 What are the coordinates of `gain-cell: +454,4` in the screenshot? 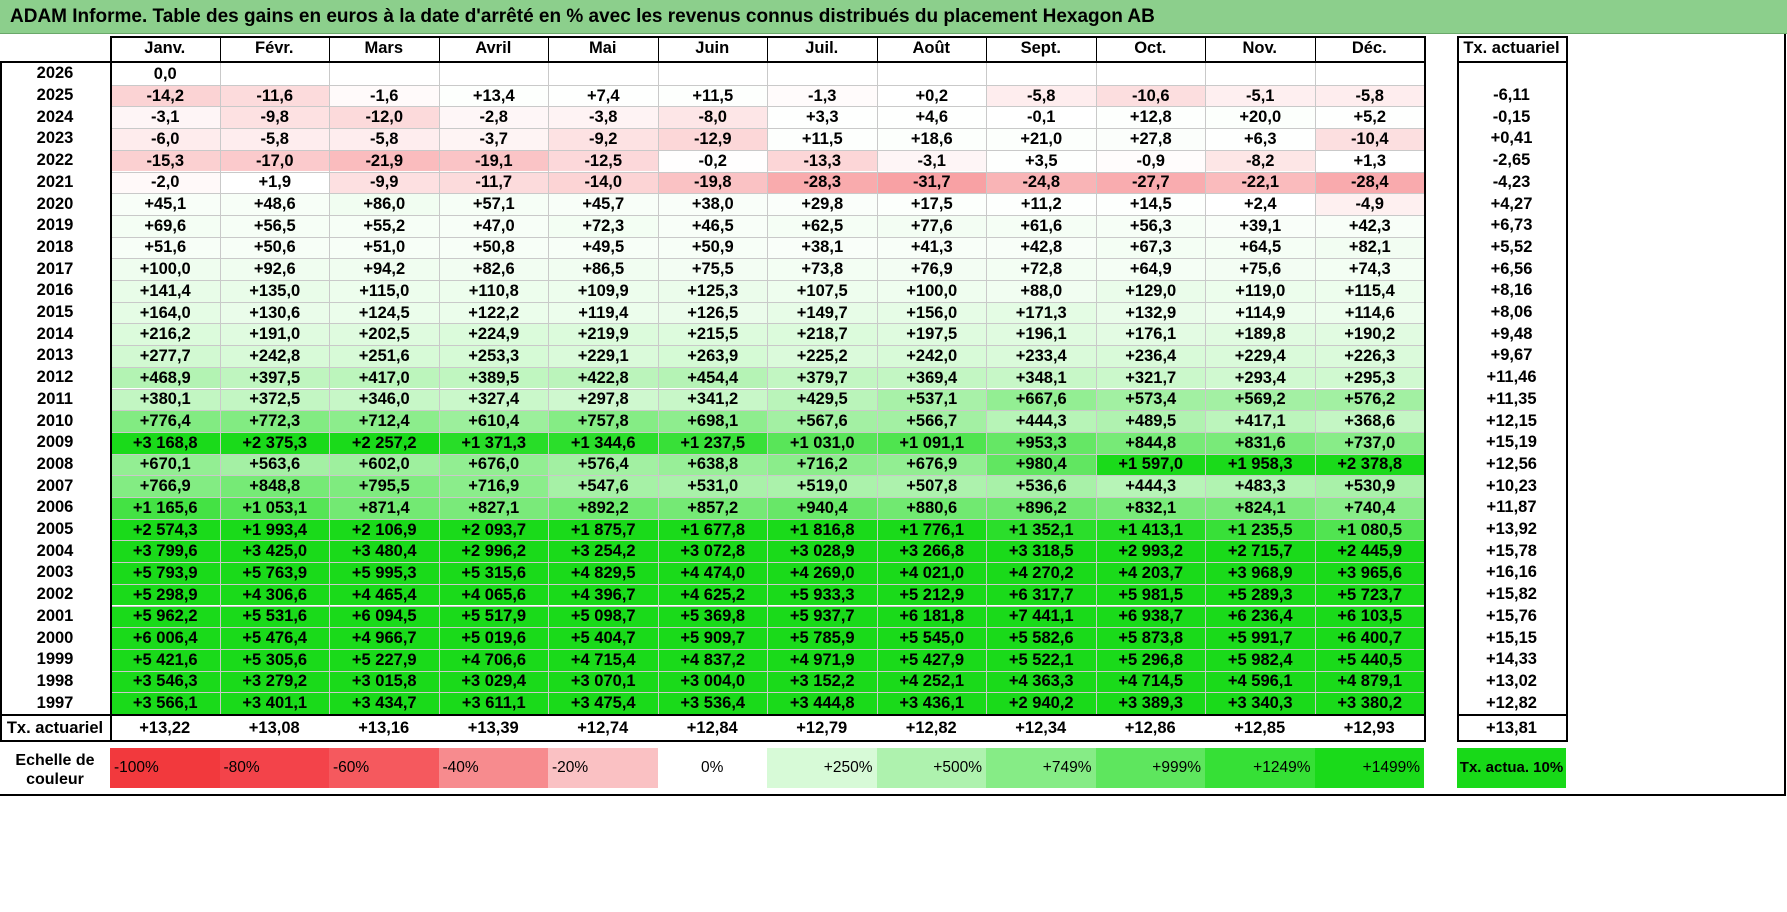 It's located at (712, 378).